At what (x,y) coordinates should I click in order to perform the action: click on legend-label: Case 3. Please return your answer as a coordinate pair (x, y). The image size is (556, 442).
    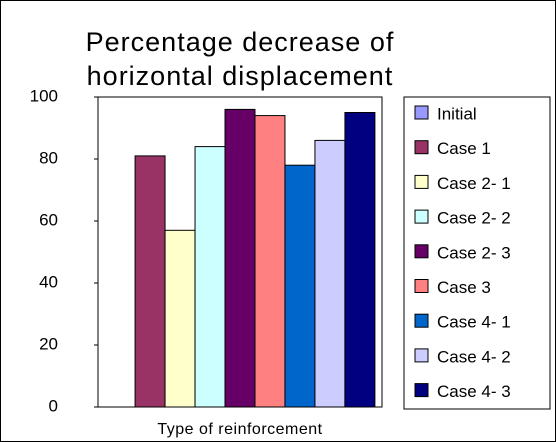
    Looking at the image, I should click on (464, 287).